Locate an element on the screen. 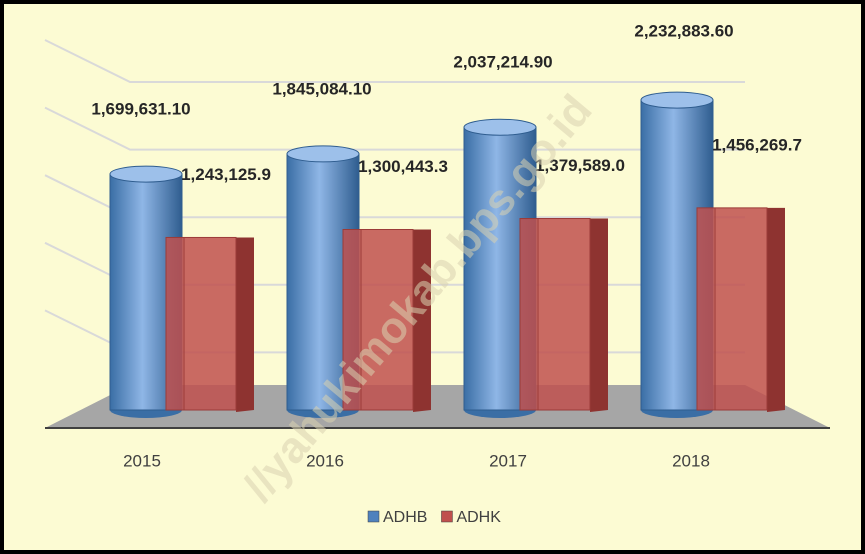 The width and height of the screenshot is (865, 554). data-label: 1,243,125.9 is located at coordinates (226, 174).